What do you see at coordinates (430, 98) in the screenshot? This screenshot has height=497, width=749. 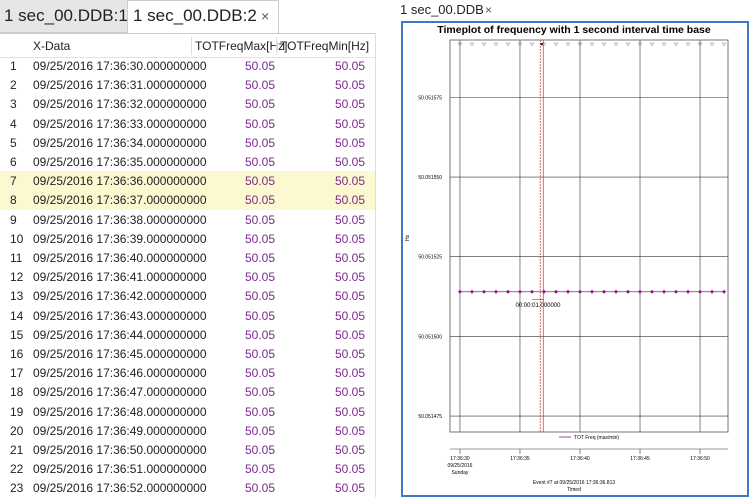 I see `y-tick-label: 50.051575` at bounding box center [430, 98].